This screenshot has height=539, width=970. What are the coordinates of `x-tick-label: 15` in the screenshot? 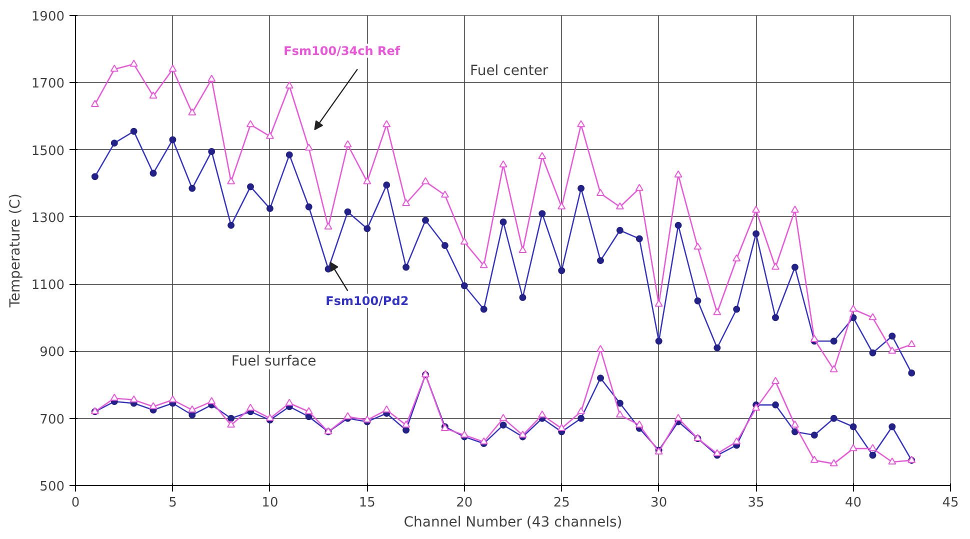 It's located at (367, 503).